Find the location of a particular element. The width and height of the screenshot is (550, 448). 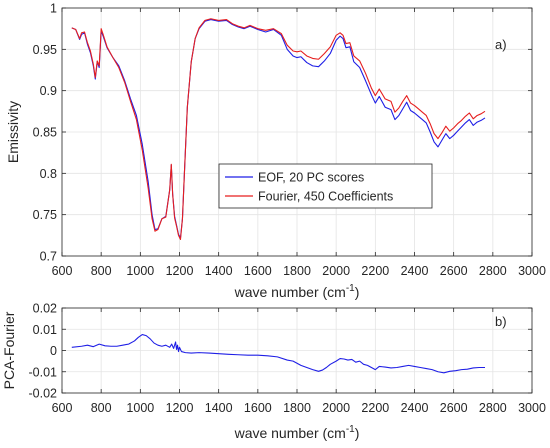

y-tick-label: 0.75 is located at coordinates (45, 215).